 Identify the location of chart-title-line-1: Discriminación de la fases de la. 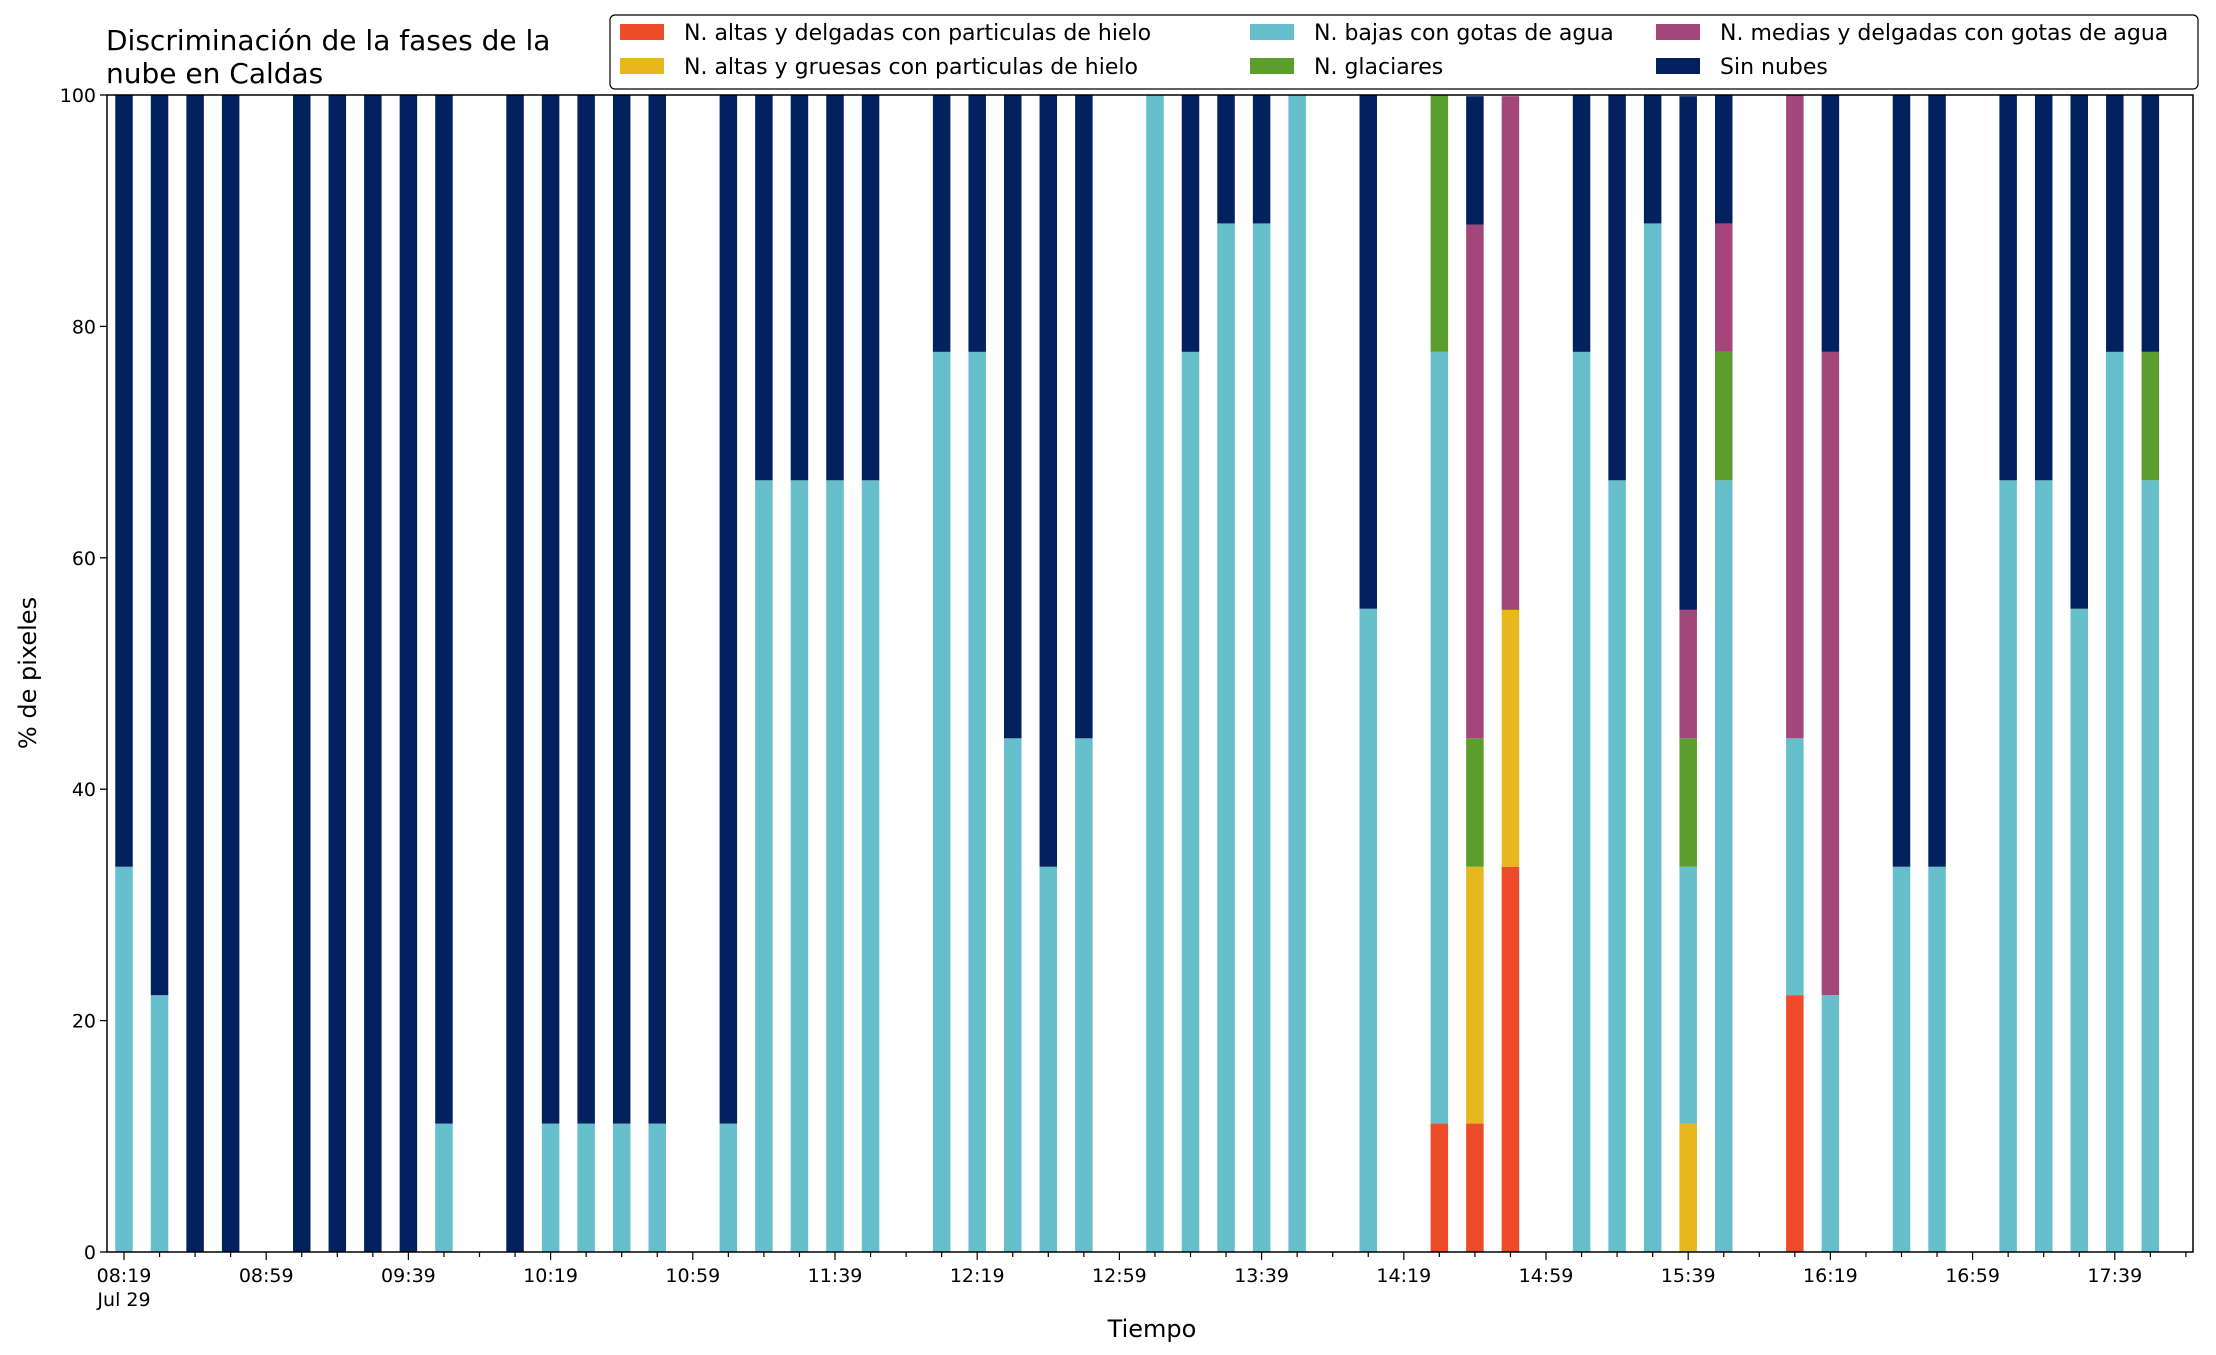
(328, 40).